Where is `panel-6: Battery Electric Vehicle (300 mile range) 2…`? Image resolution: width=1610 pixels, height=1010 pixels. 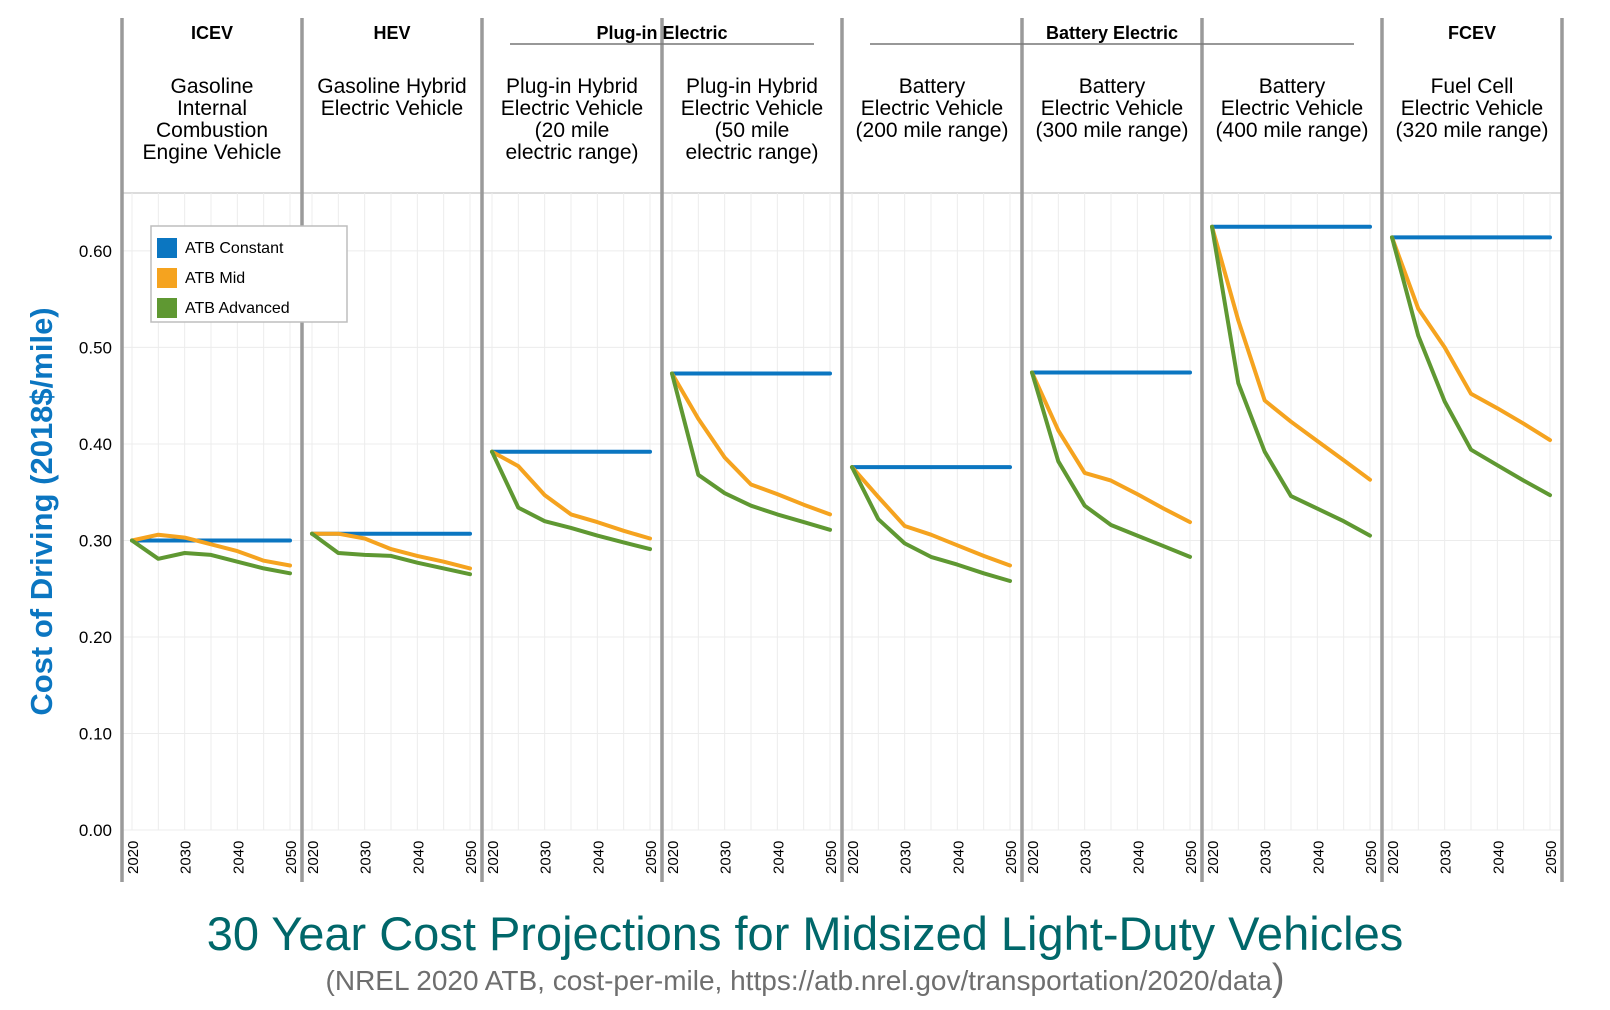
panel-6: Battery Electric Vehicle (300 mile range) 2… is located at coordinates (1112, 474).